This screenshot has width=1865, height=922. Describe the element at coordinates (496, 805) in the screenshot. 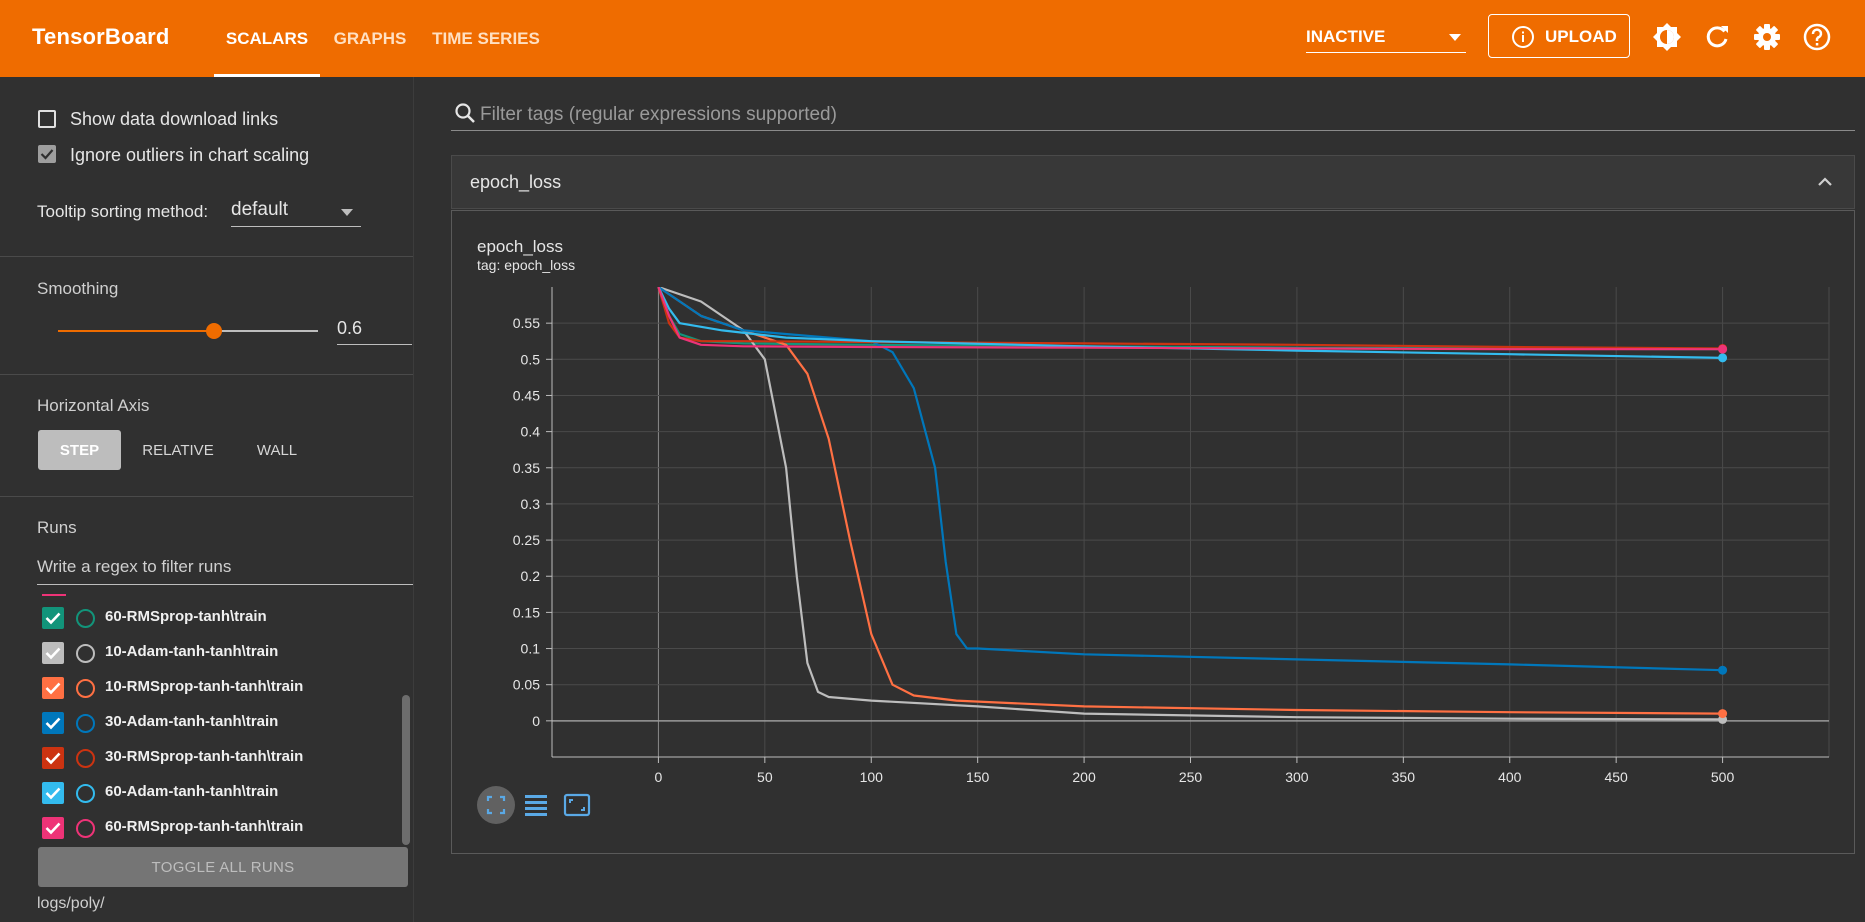

I see `fit-domain-icon` at that location.